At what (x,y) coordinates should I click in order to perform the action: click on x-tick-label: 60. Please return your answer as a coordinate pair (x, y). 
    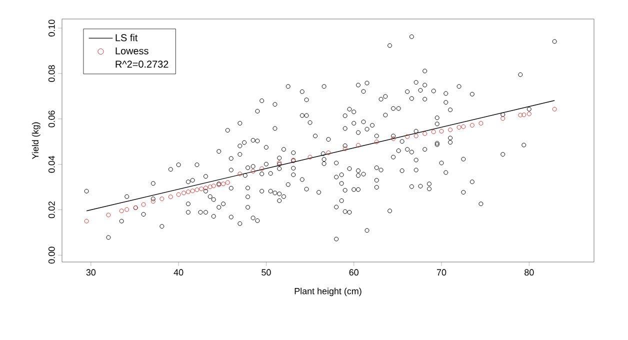
    Looking at the image, I should click on (353, 272).